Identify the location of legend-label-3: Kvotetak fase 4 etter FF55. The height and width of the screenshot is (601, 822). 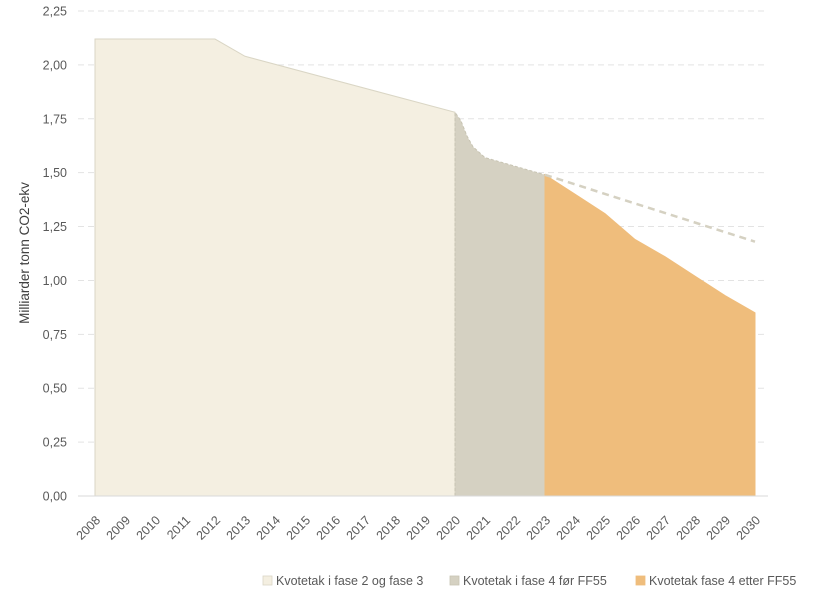
(722, 581).